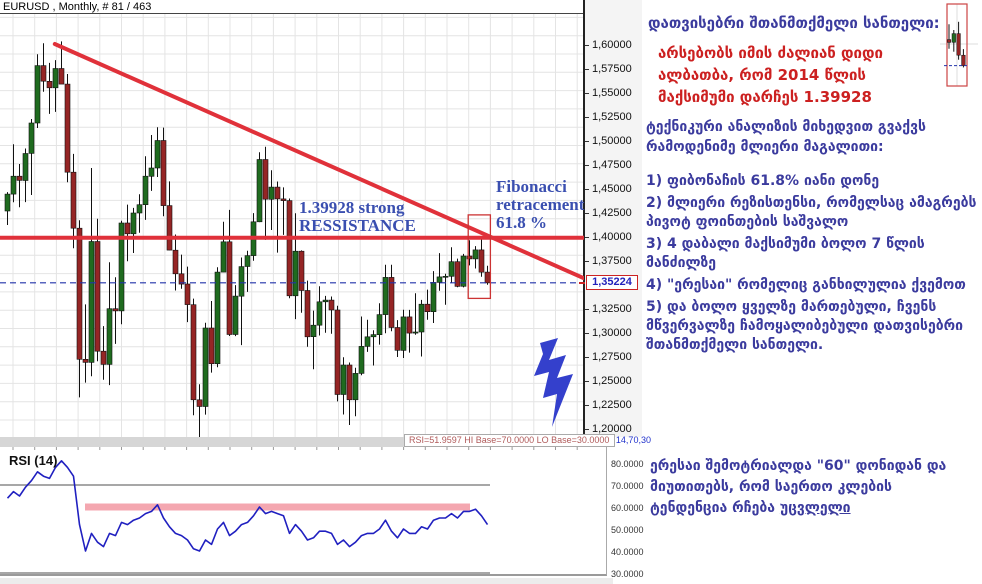 The image size is (982, 584). What do you see at coordinates (277, 507) in the screenshot?
I see `rsi-60-band` at bounding box center [277, 507].